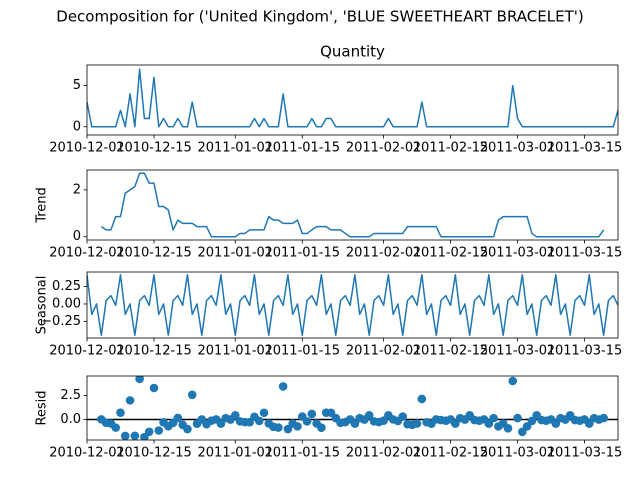  I want to click on y-tick-label: 0.00, so click(66, 303).